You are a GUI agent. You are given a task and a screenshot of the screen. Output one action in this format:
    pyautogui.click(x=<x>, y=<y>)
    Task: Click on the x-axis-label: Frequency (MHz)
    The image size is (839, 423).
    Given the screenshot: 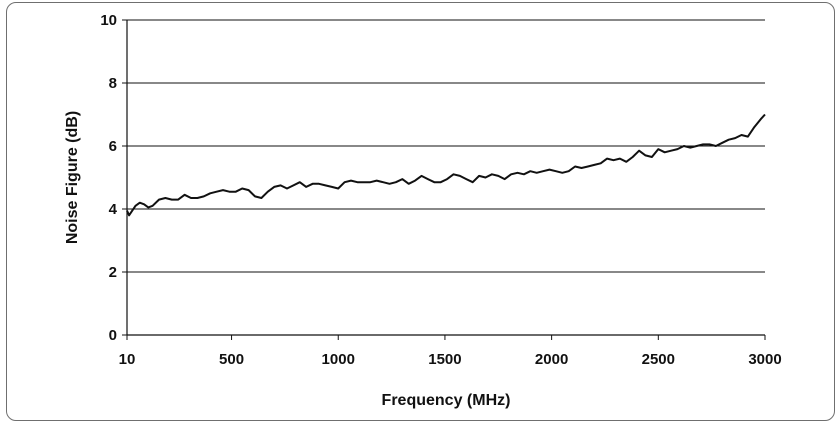 What is the action you would take?
    pyautogui.click(x=446, y=400)
    